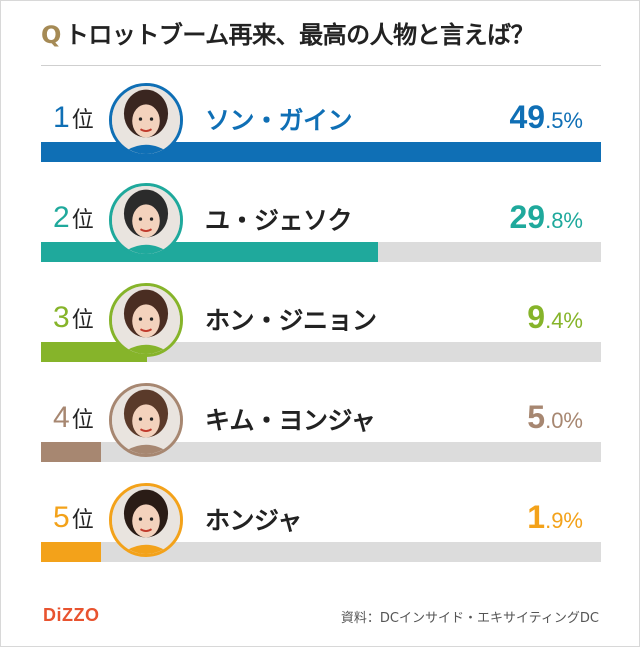 The width and height of the screenshot is (640, 647). I want to click on person-name: ホンジャ, so click(253, 520).